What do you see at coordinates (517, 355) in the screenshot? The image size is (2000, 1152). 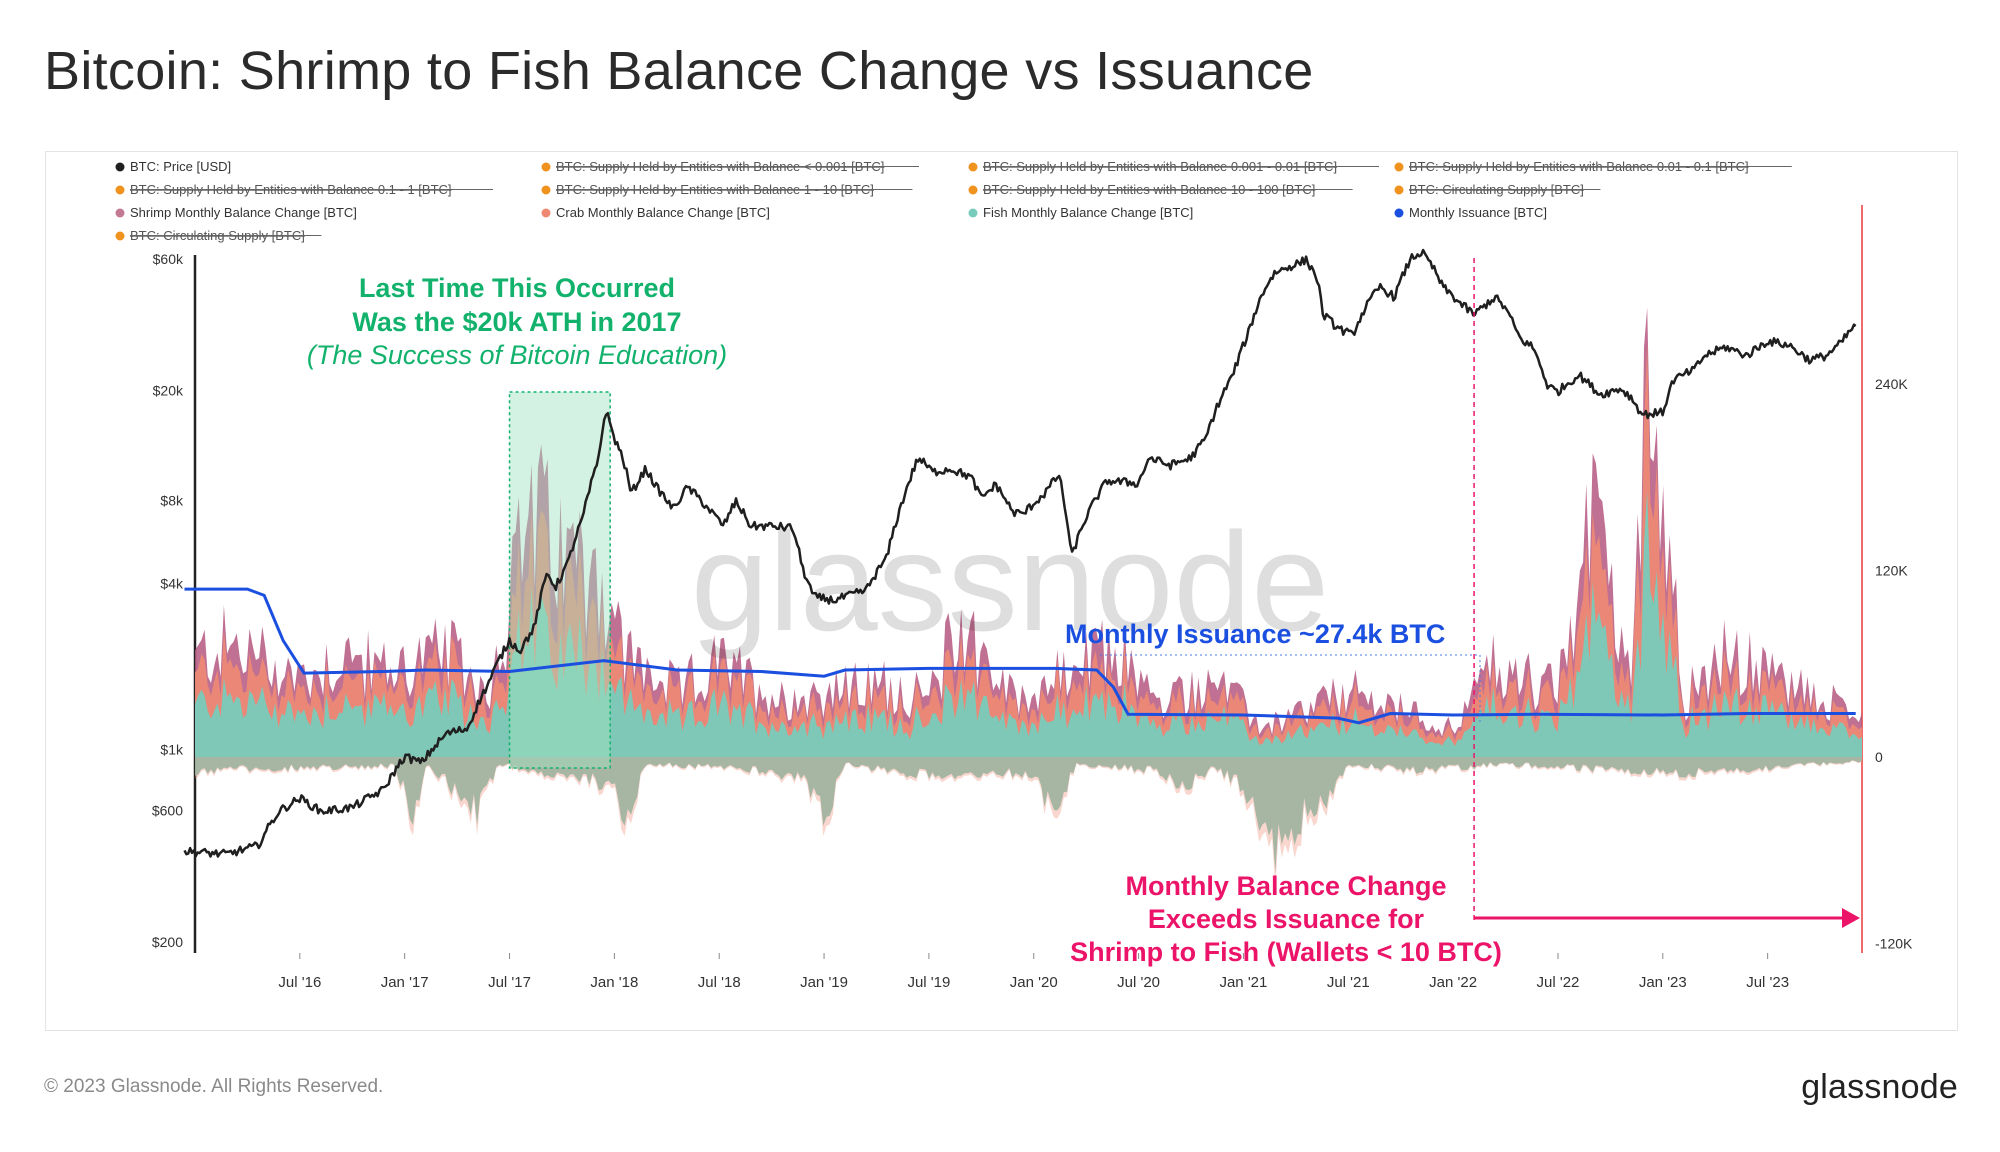 I see `annotation-green-line3: (The Success of Bitcoin Education)` at bounding box center [517, 355].